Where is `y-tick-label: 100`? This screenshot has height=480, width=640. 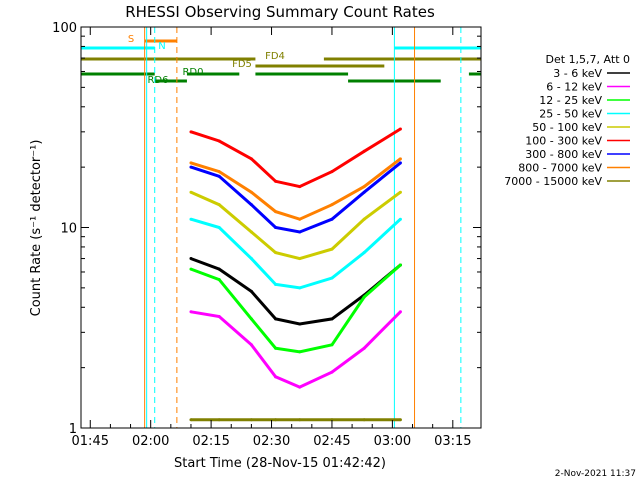 y-tick-label: 100 is located at coordinates (64, 28).